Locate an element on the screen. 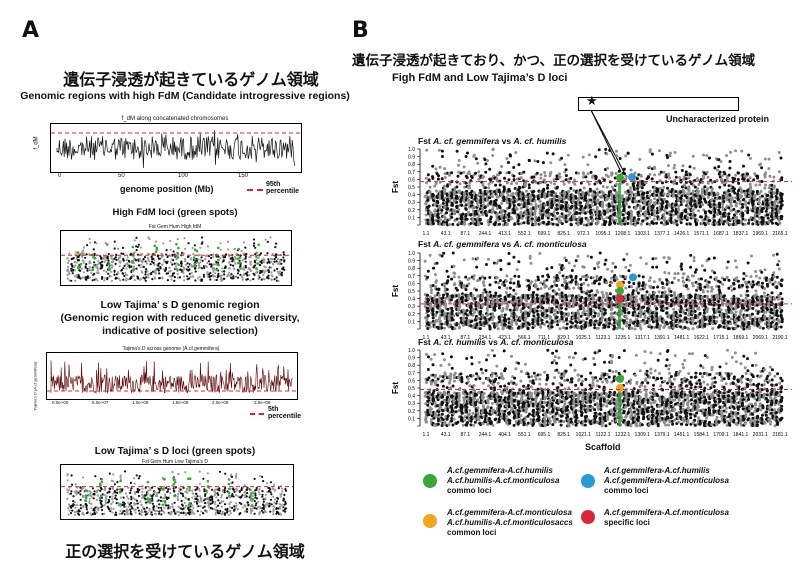 The image size is (800, 563). x-tick-label: 825.1 is located at coordinates (563, 234).